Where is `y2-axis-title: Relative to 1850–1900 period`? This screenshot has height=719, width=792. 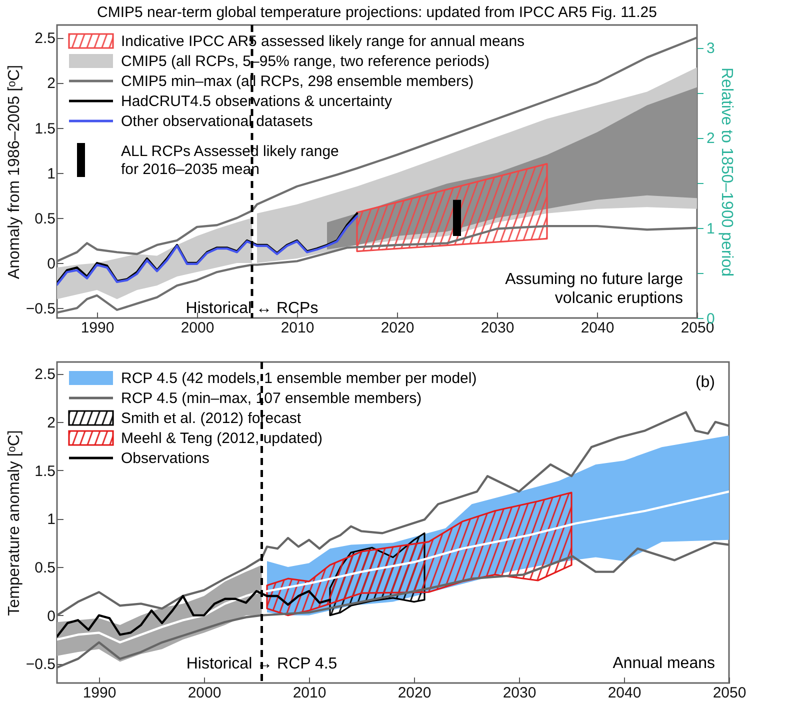
y2-axis-title: Relative to 1850–1900 period is located at coordinates (726, 172).